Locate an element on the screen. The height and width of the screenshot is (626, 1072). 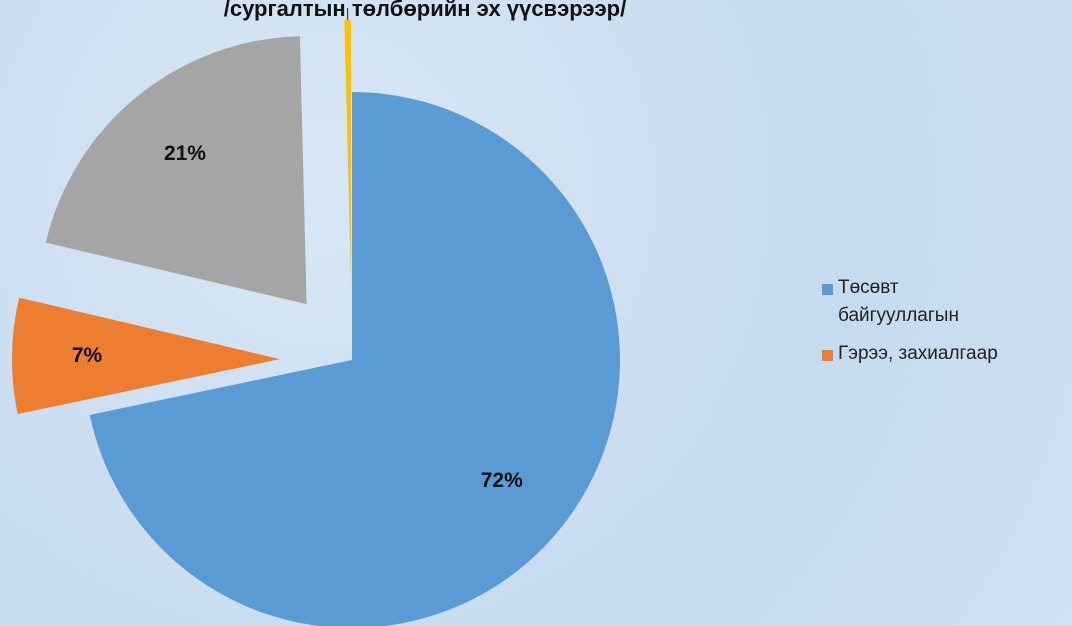
legend-entry: Гэрээ, захиалгаар is located at coordinates (942, 355).